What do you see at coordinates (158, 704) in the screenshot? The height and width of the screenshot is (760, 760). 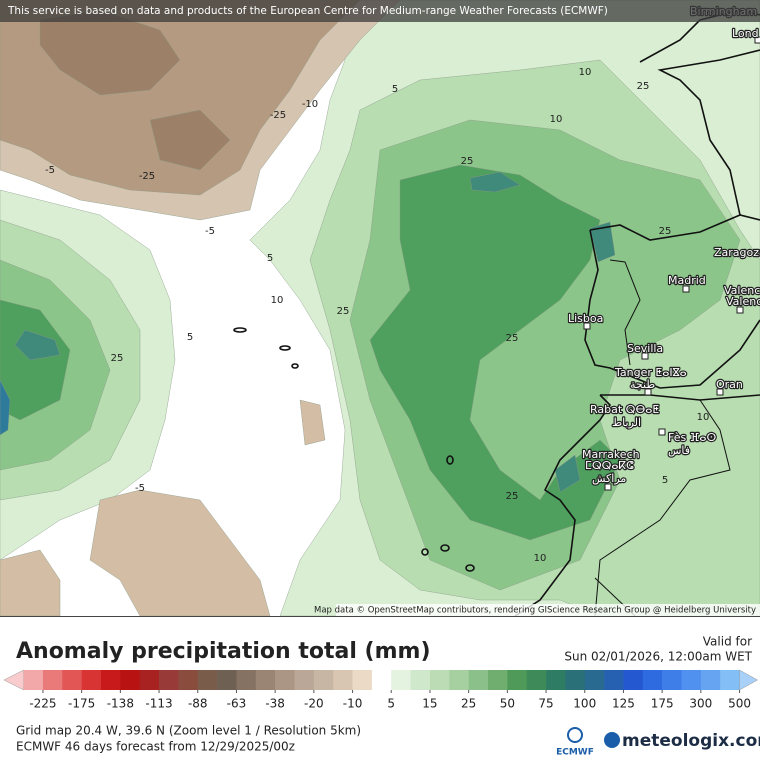 I see `colorbar-label: -113` at bounding box center [158, 704].